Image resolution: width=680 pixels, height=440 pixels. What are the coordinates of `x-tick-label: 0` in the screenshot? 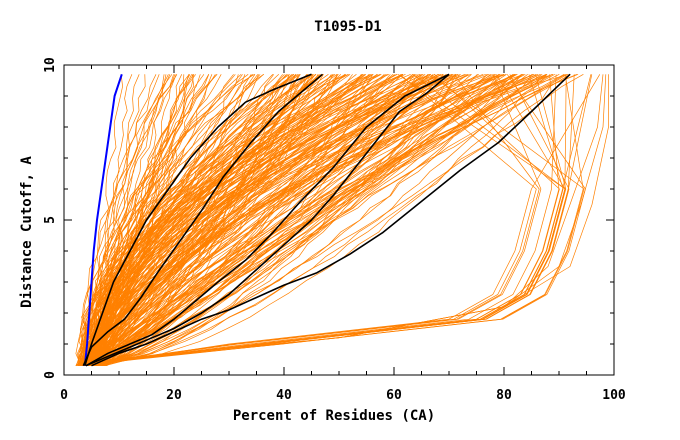 It's located at (64, 395).